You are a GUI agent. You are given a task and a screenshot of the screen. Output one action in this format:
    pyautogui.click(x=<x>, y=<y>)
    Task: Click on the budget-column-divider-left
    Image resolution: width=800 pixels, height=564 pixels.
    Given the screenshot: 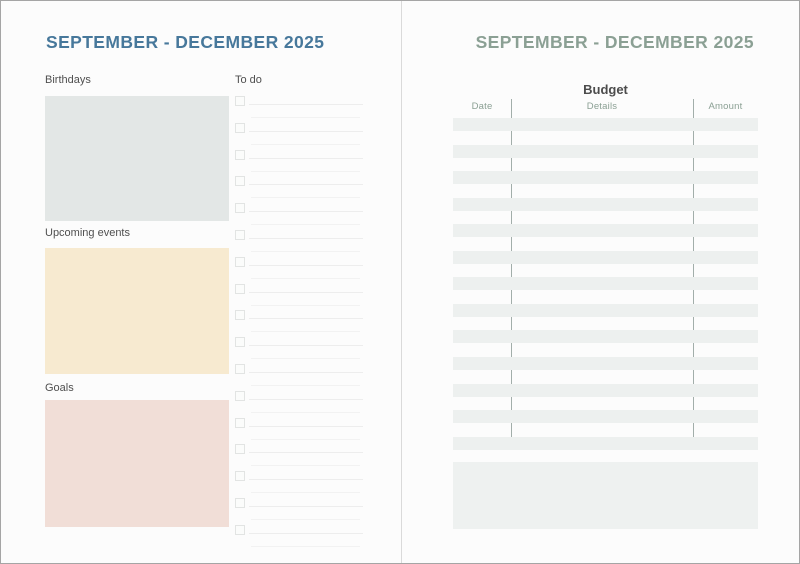 What is the action you would take?
    pyautogui.click(x=511, y=274)
    